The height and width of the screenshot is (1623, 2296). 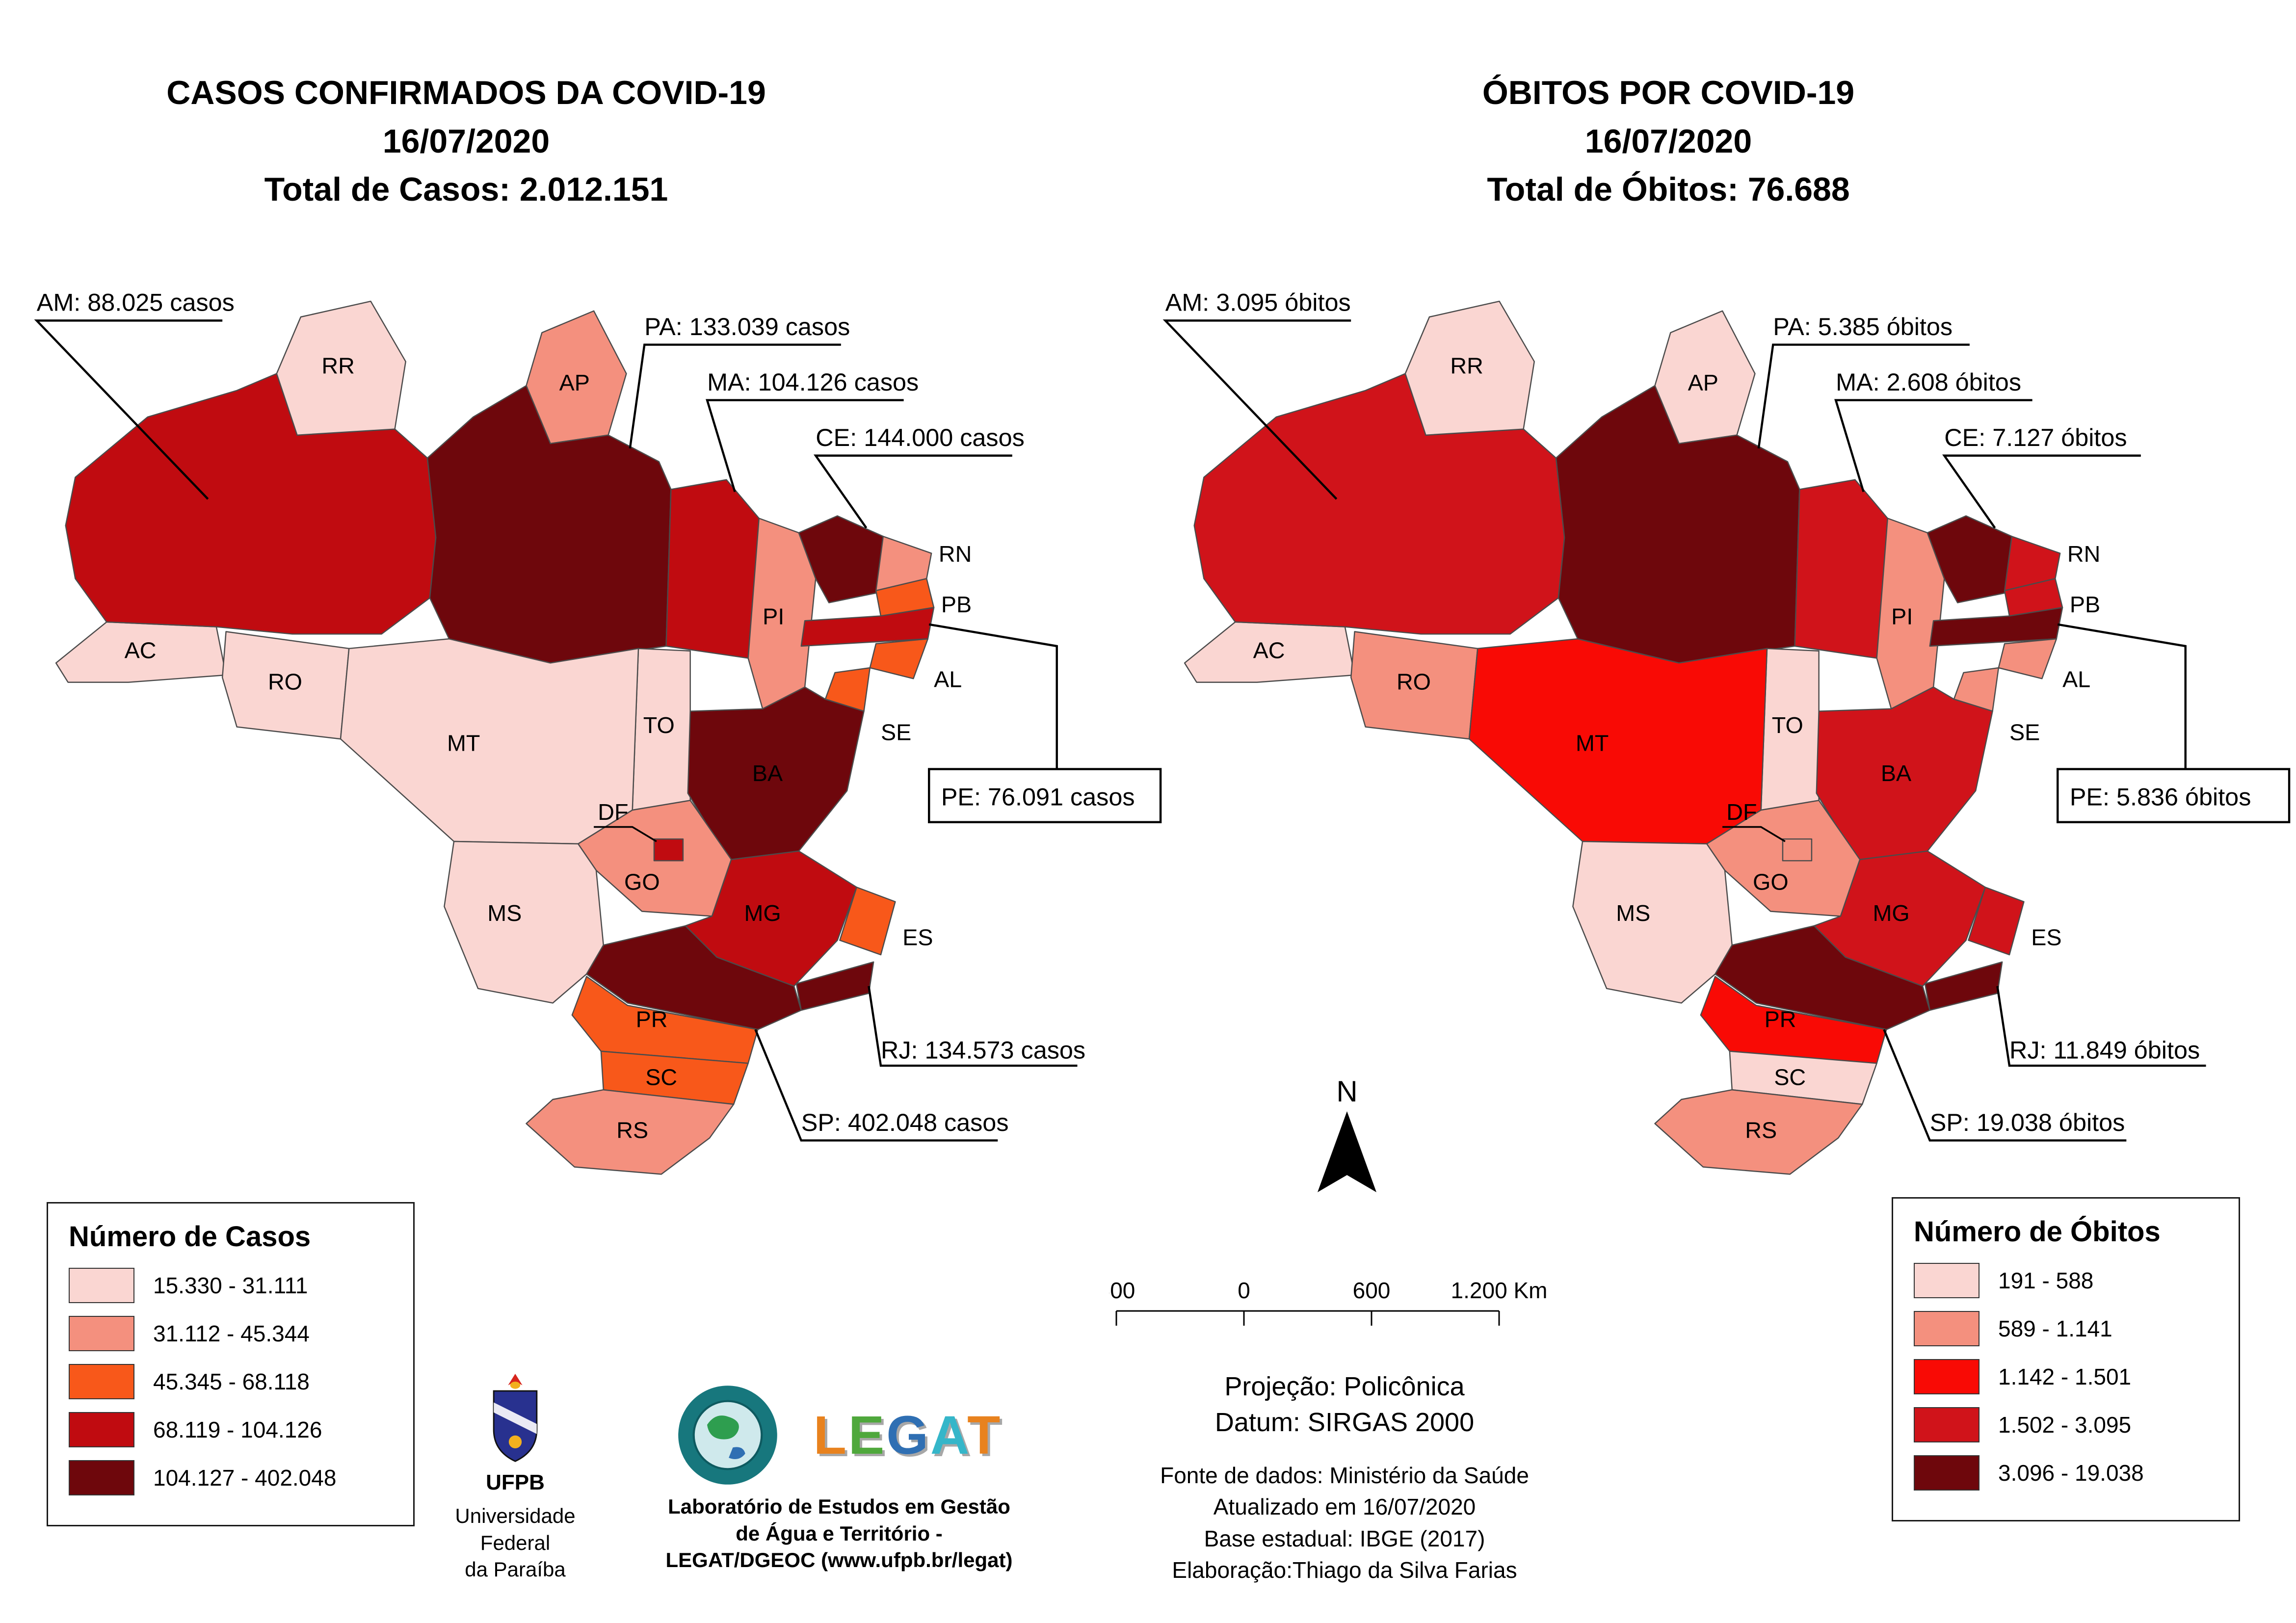 What do you see at coordinates (956, 604) in the screenshot?
I see `state-label-pb: PB` at bounding box center [956, 604].